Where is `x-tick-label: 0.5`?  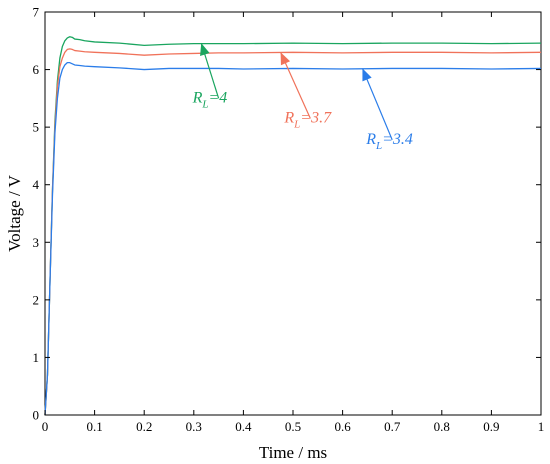
x-tick-label: 0.5 is located at coordinates (293, 426).